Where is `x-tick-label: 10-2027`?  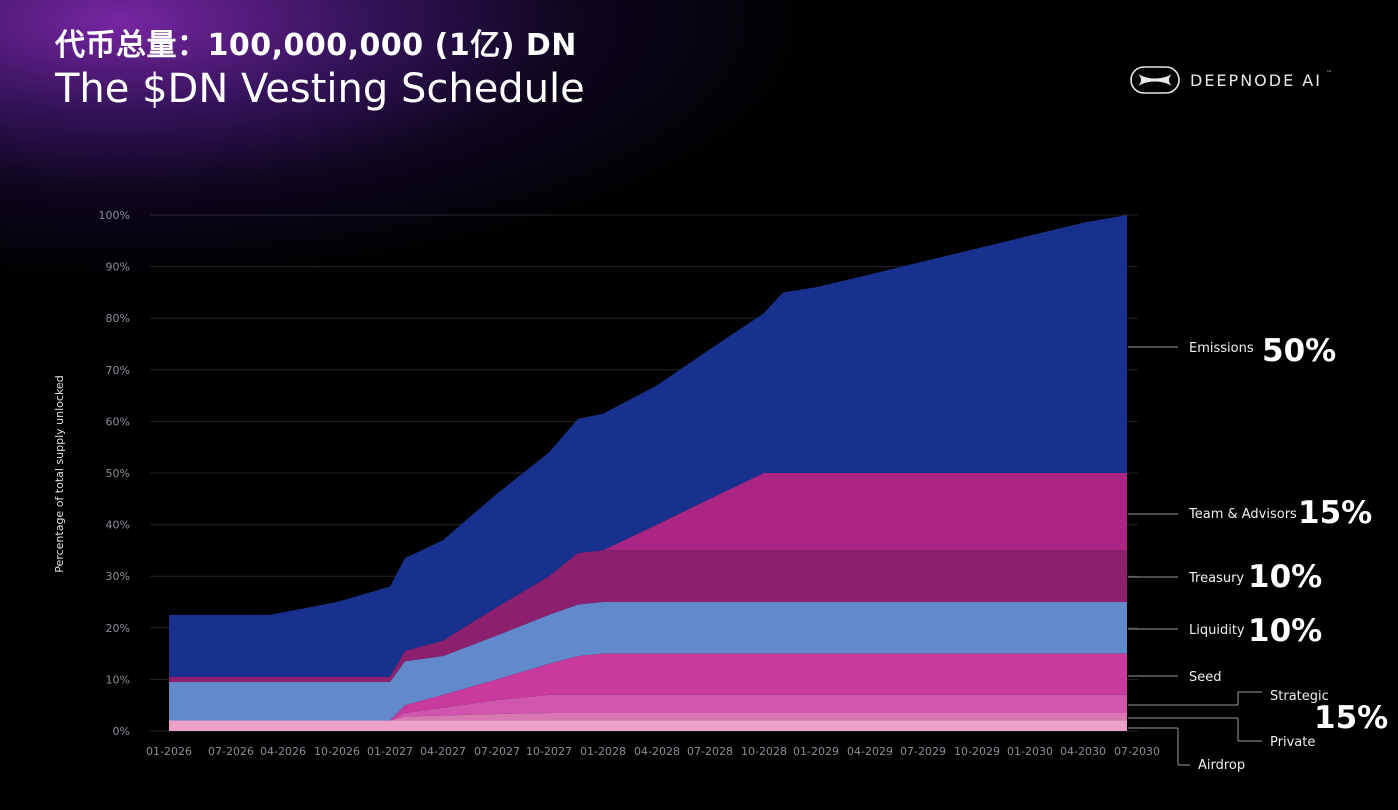
x-tick-label: 10-2027 is located at coordinates (549, 751).